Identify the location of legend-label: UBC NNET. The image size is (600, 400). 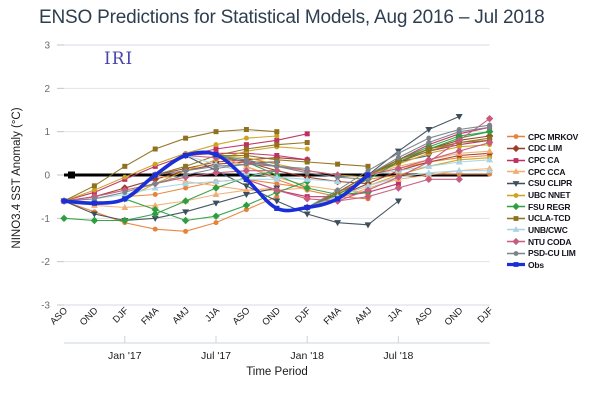
(549, 195).